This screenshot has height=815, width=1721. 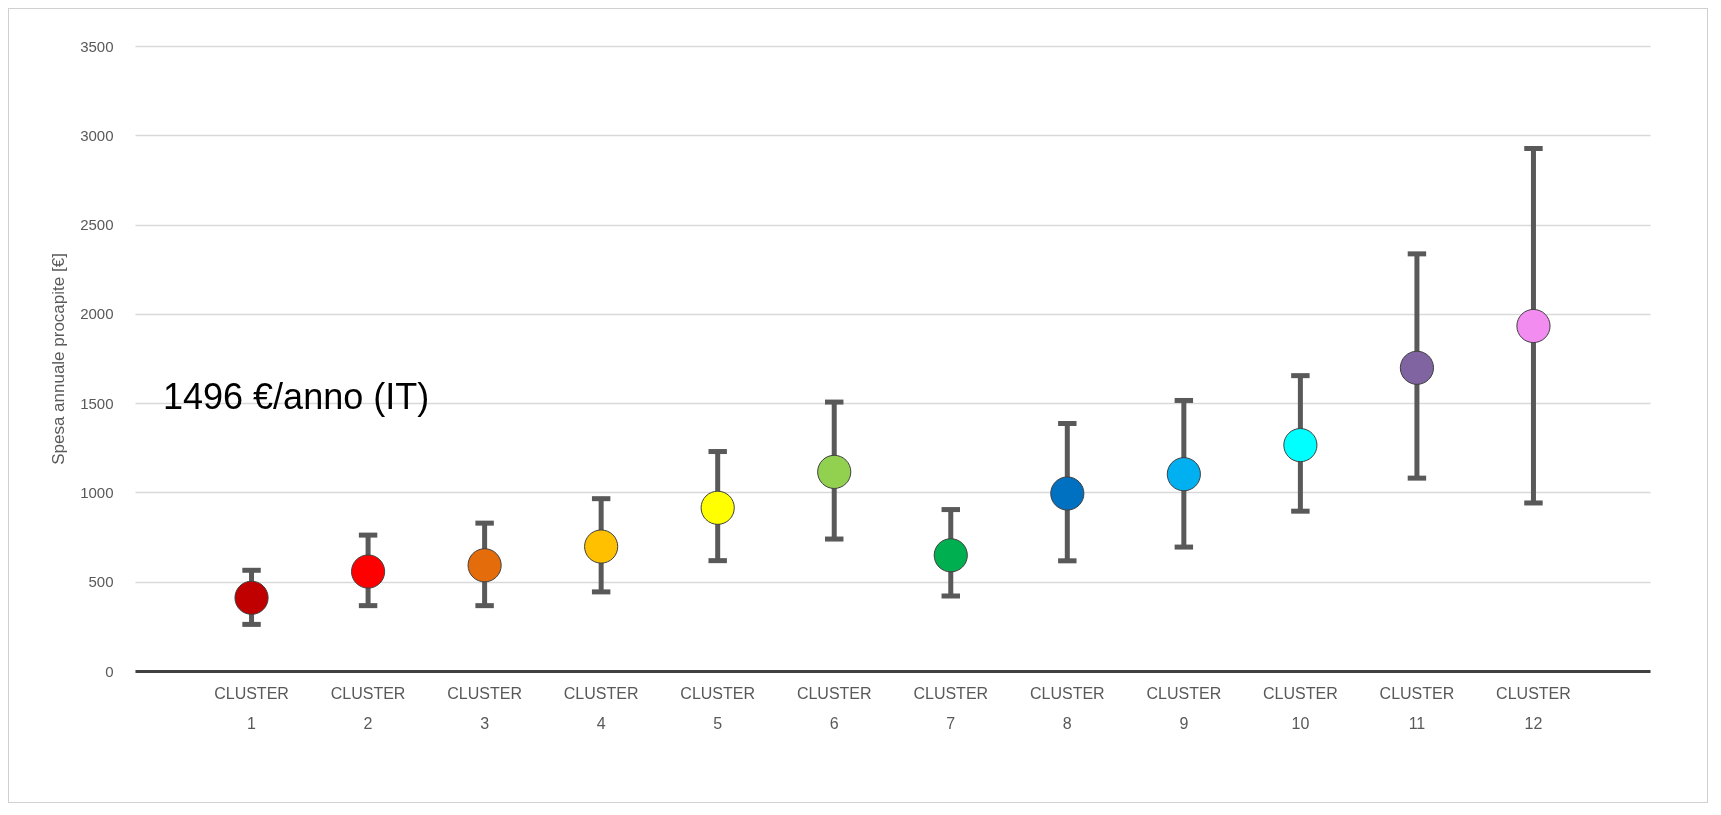 I want to click on x-tick-label: CLUSTER 2, so click(x=368, y=708).